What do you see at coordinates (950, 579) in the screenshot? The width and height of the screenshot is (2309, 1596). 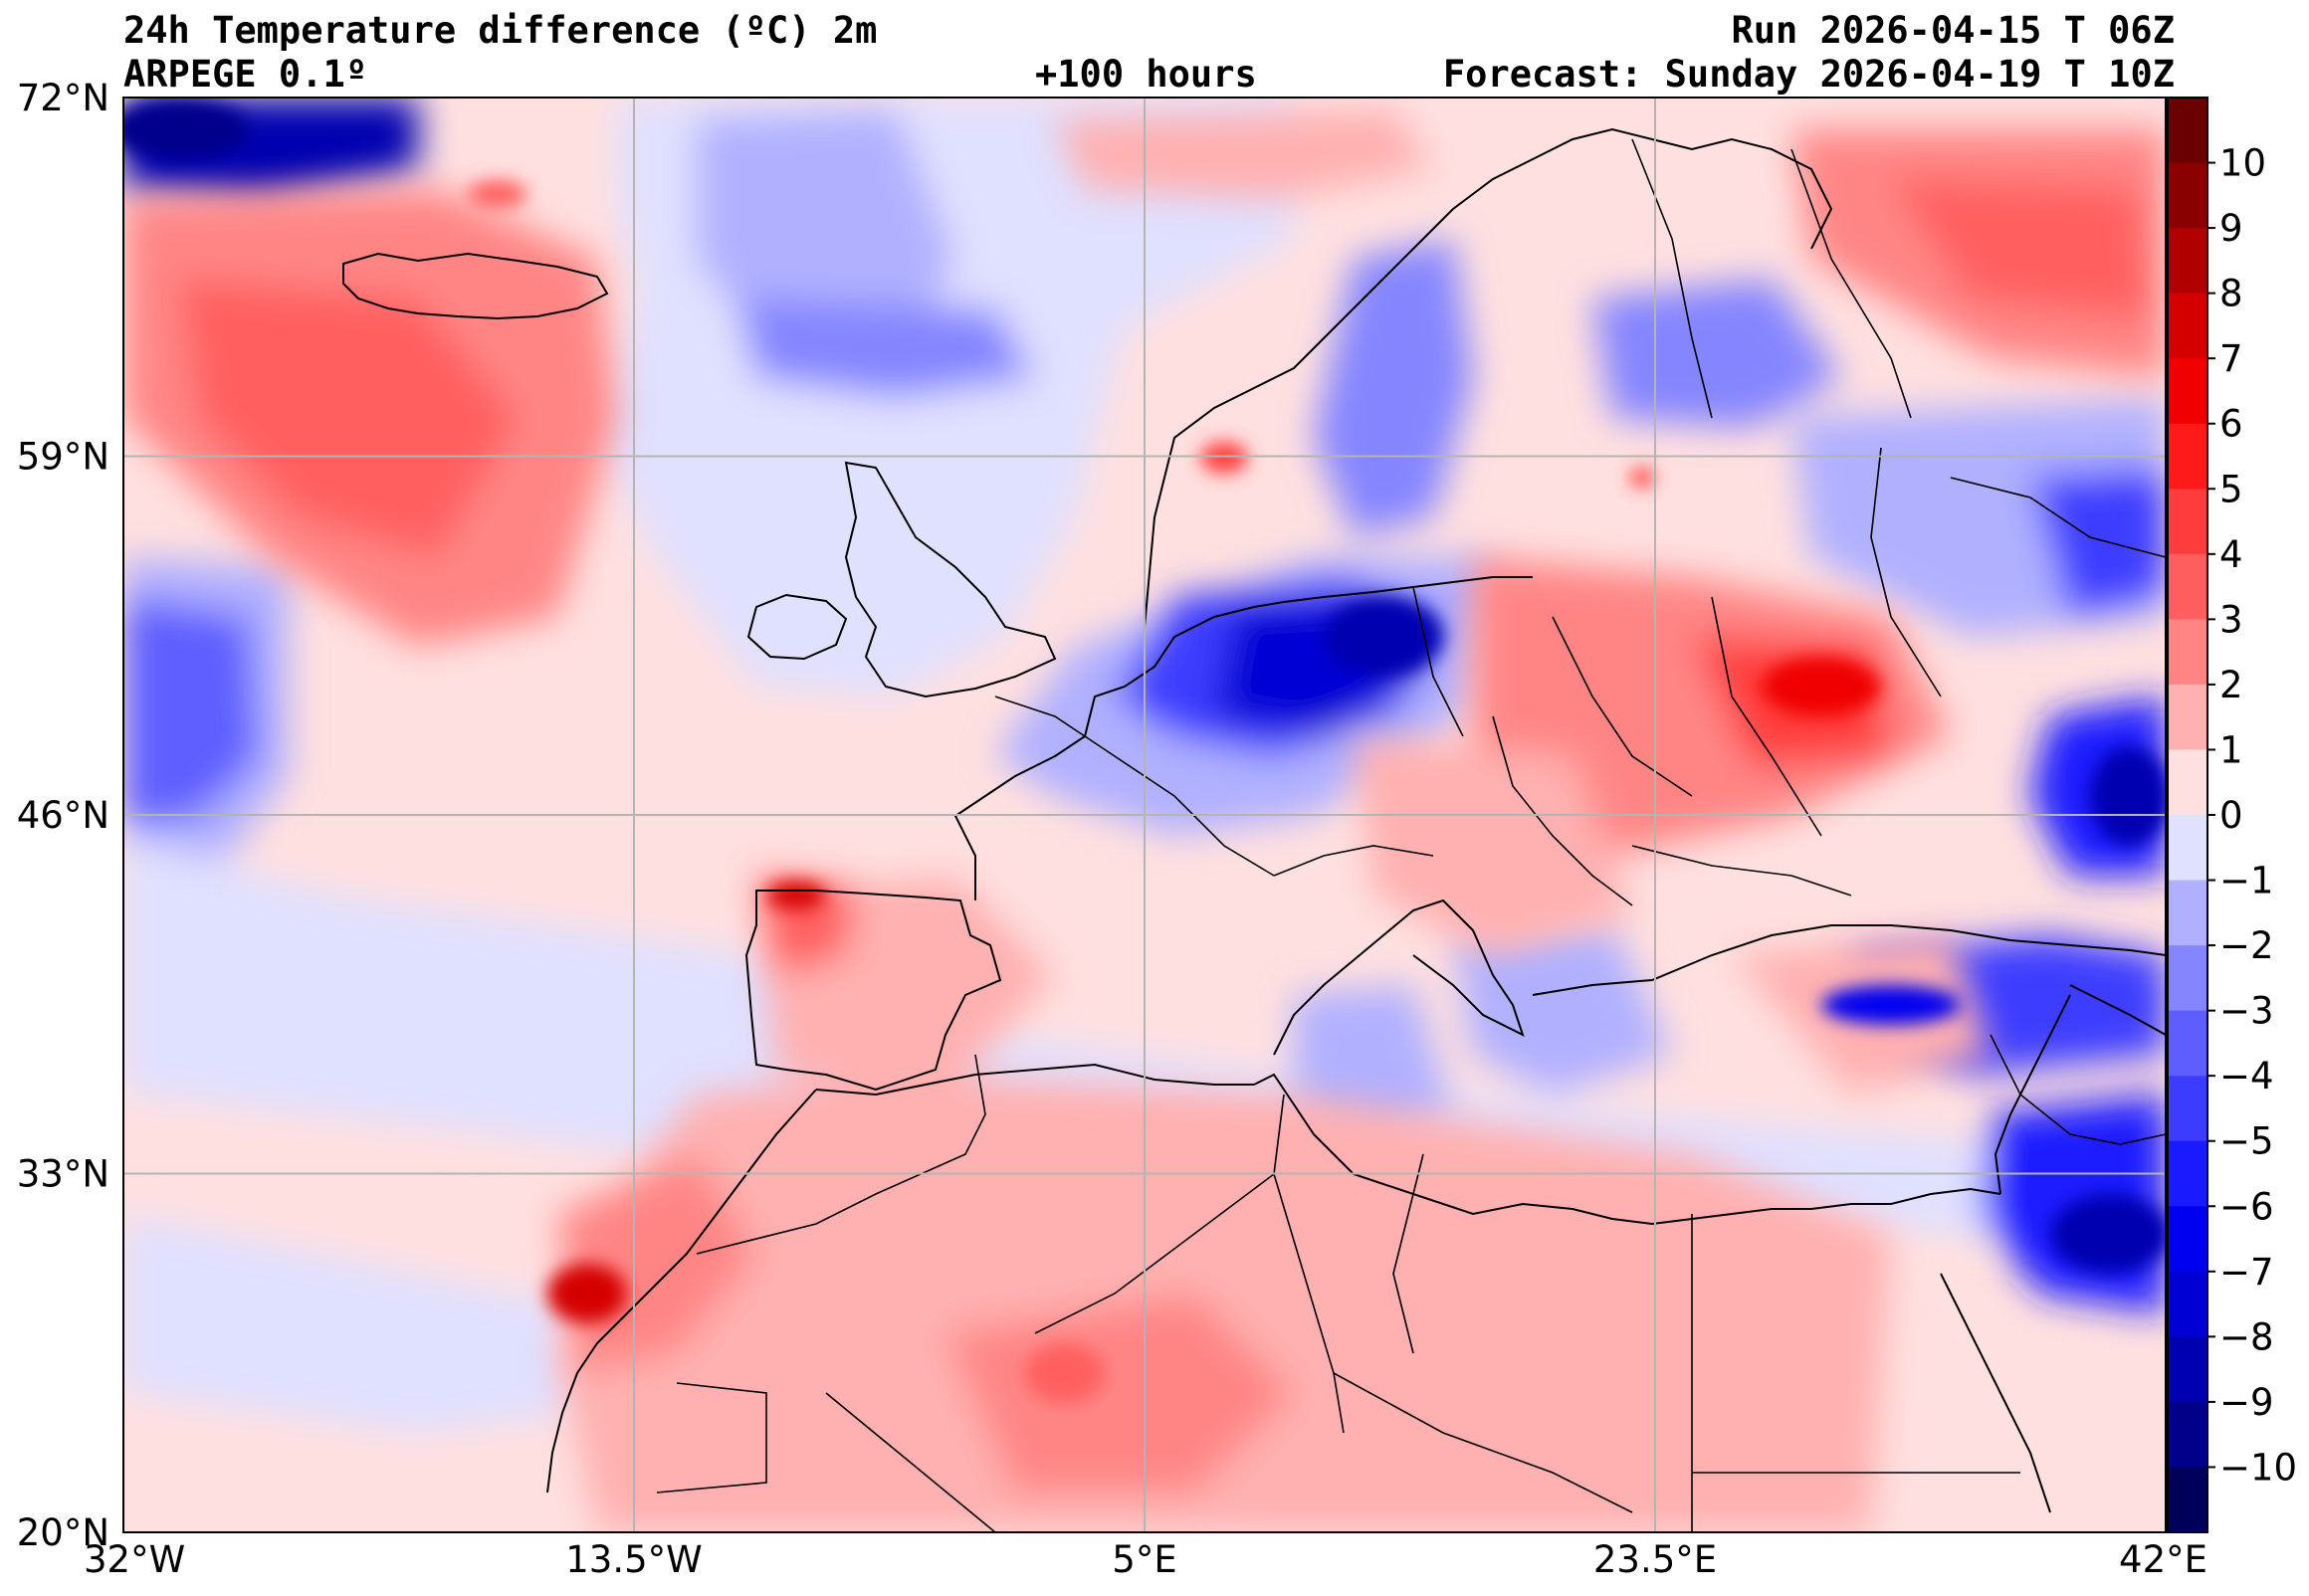 I see `great-britain-coast` at bounding box center [950, 579].